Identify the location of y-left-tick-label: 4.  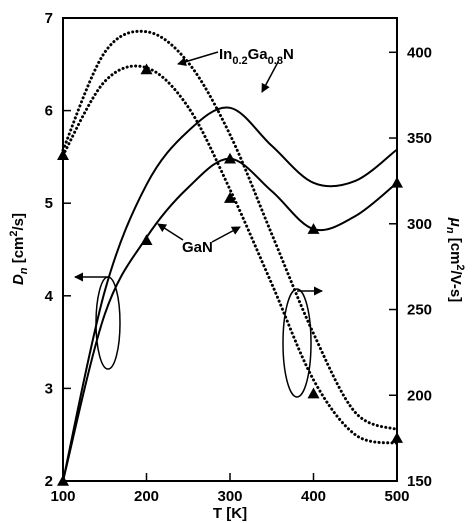
(49, 296).